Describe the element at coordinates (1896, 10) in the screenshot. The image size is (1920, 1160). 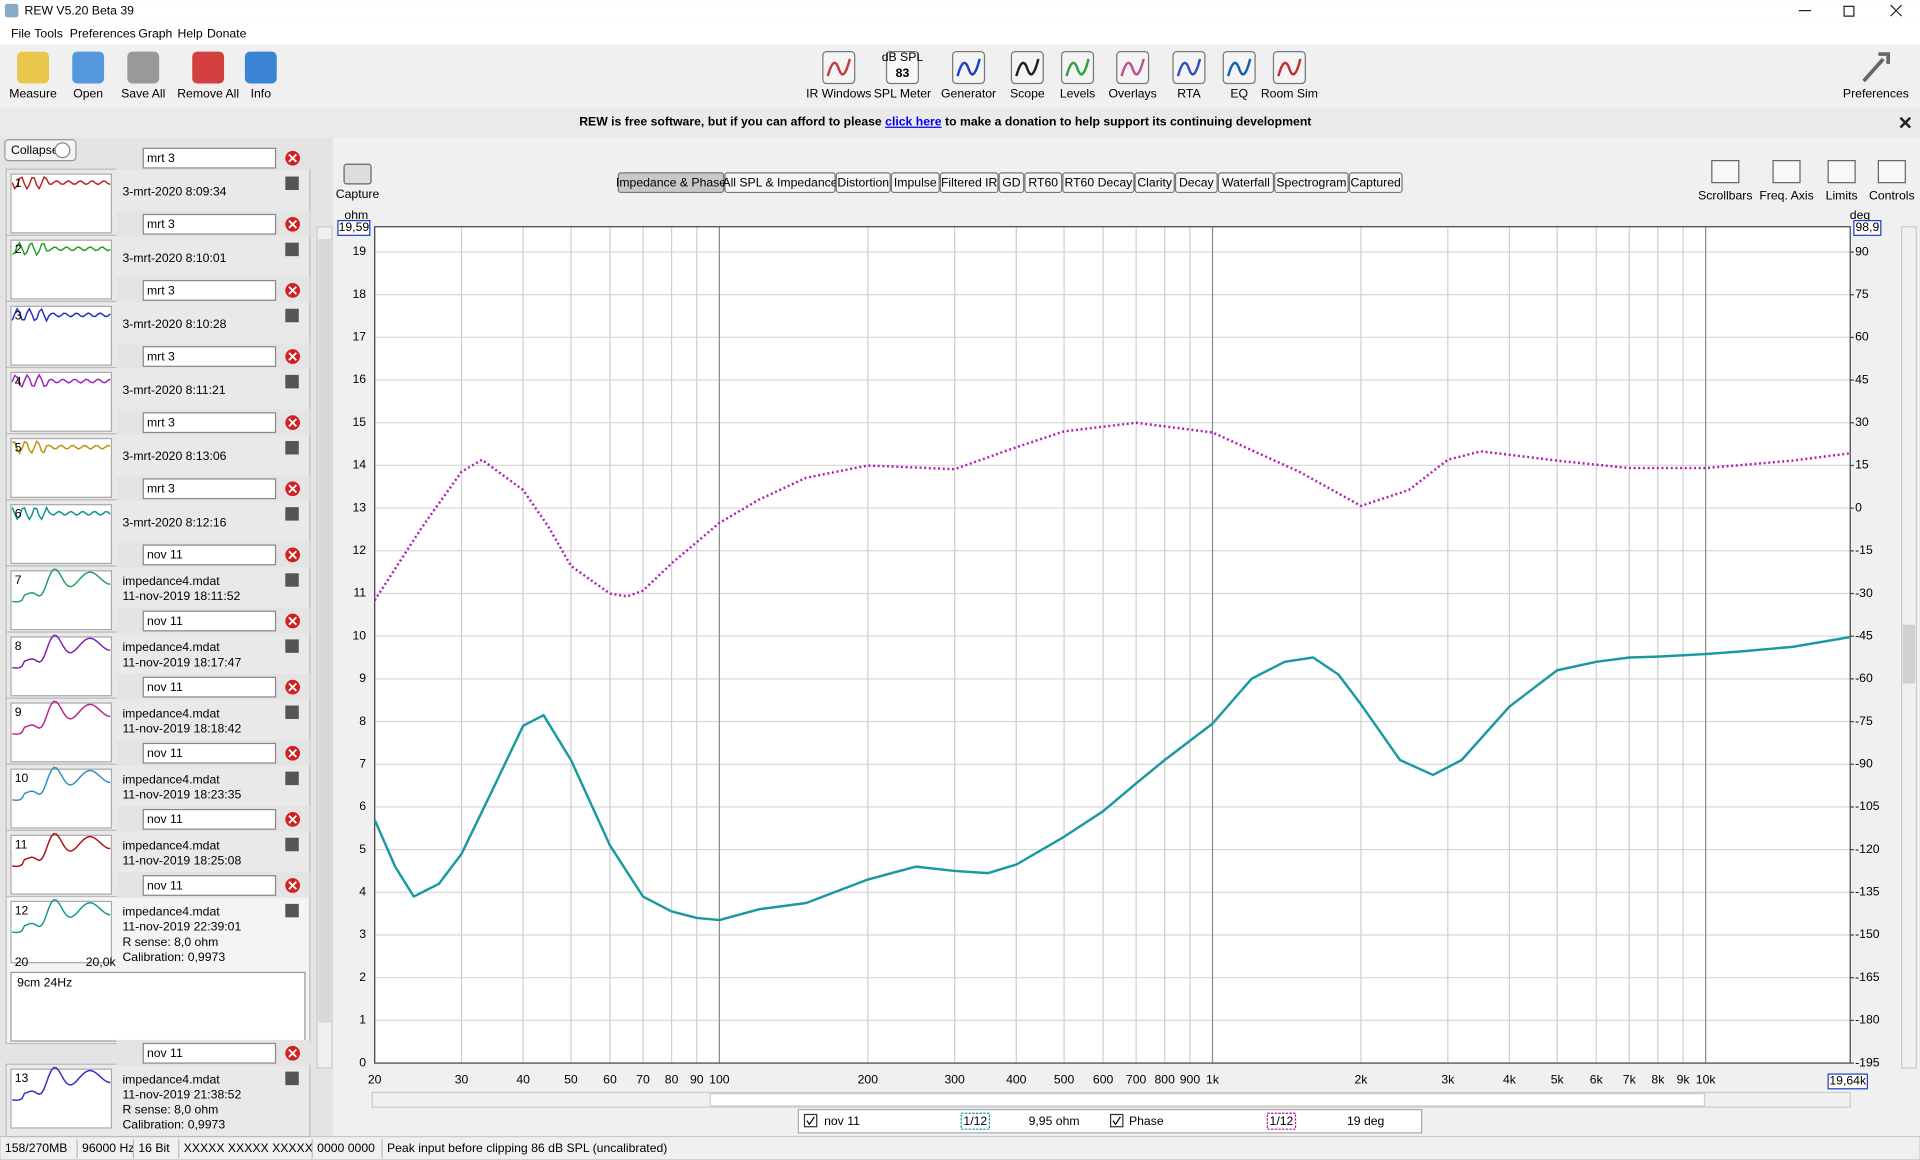
I see `close` at that location.